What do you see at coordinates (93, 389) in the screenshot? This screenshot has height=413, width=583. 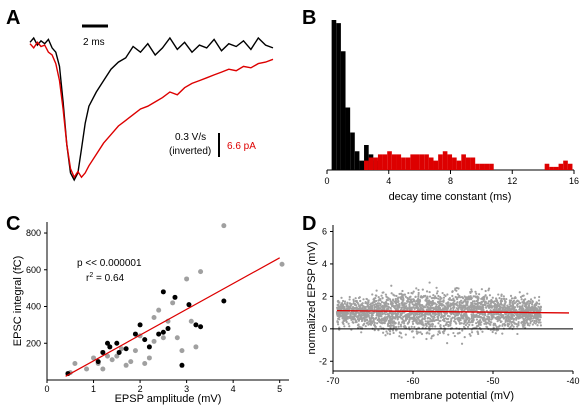 I see `c-x-tick-label: 1` at bounding box center [93, 389].